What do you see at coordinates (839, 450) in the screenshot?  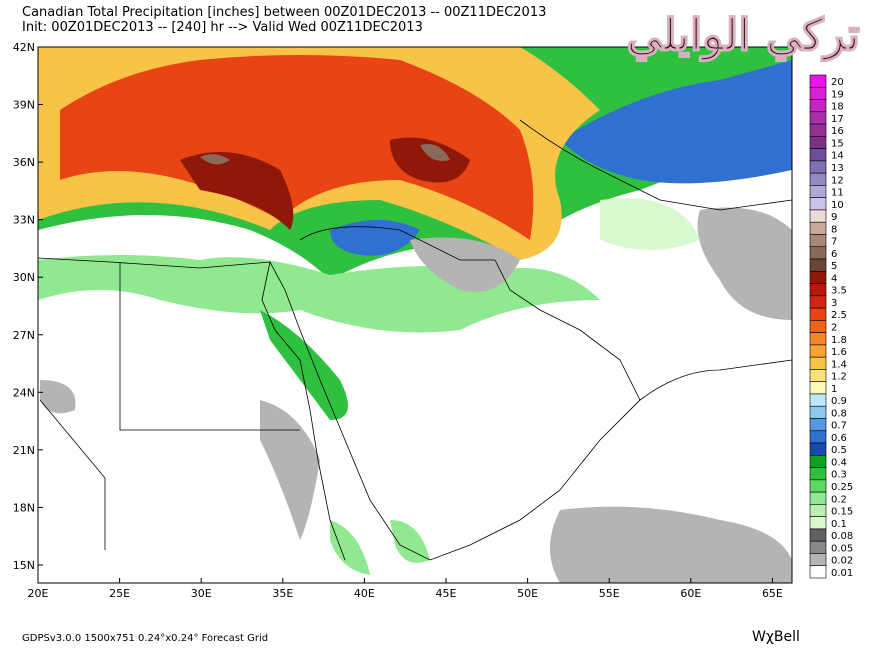 I see `colorbar-label: 0.5` at bounding box center [839, 450].